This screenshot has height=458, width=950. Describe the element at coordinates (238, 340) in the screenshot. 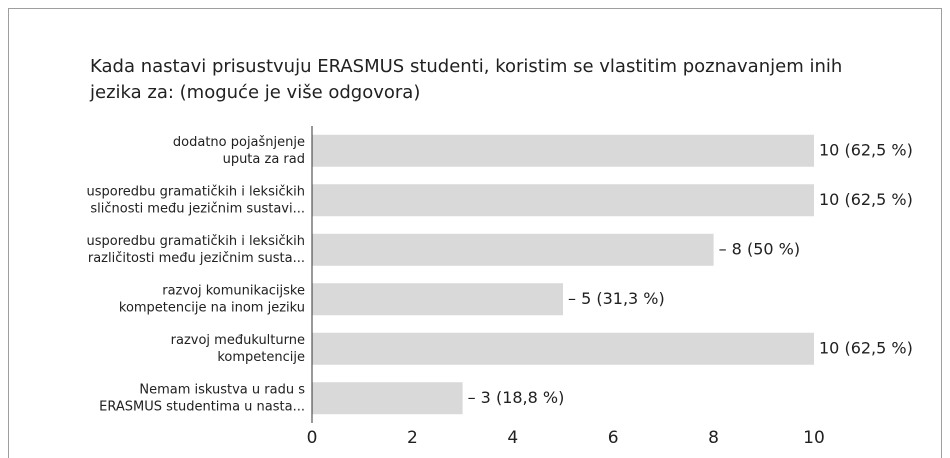

I see `y-tick-label: razvoj međukulturne` at that location.